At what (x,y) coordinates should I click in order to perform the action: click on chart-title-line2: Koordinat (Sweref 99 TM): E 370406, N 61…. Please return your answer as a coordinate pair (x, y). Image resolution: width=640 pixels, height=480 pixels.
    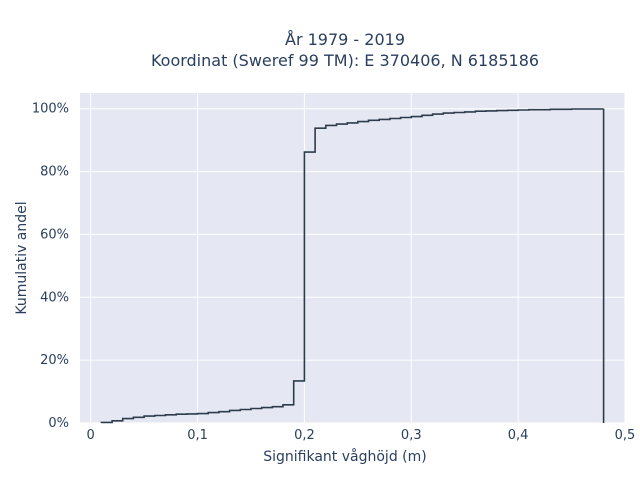
    Looking at the image, I should click on (345, 60).